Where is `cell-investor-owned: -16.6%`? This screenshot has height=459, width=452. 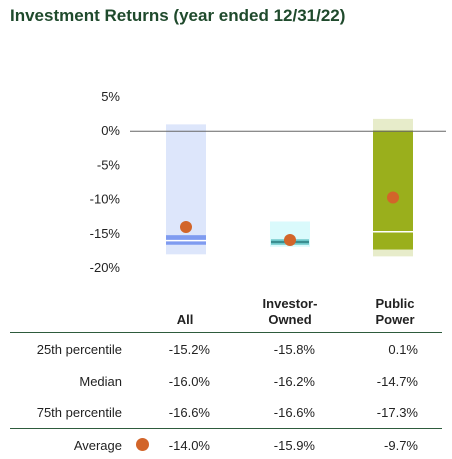
cell-investor-owned: -16.6% is located at coordinates (294, 412).